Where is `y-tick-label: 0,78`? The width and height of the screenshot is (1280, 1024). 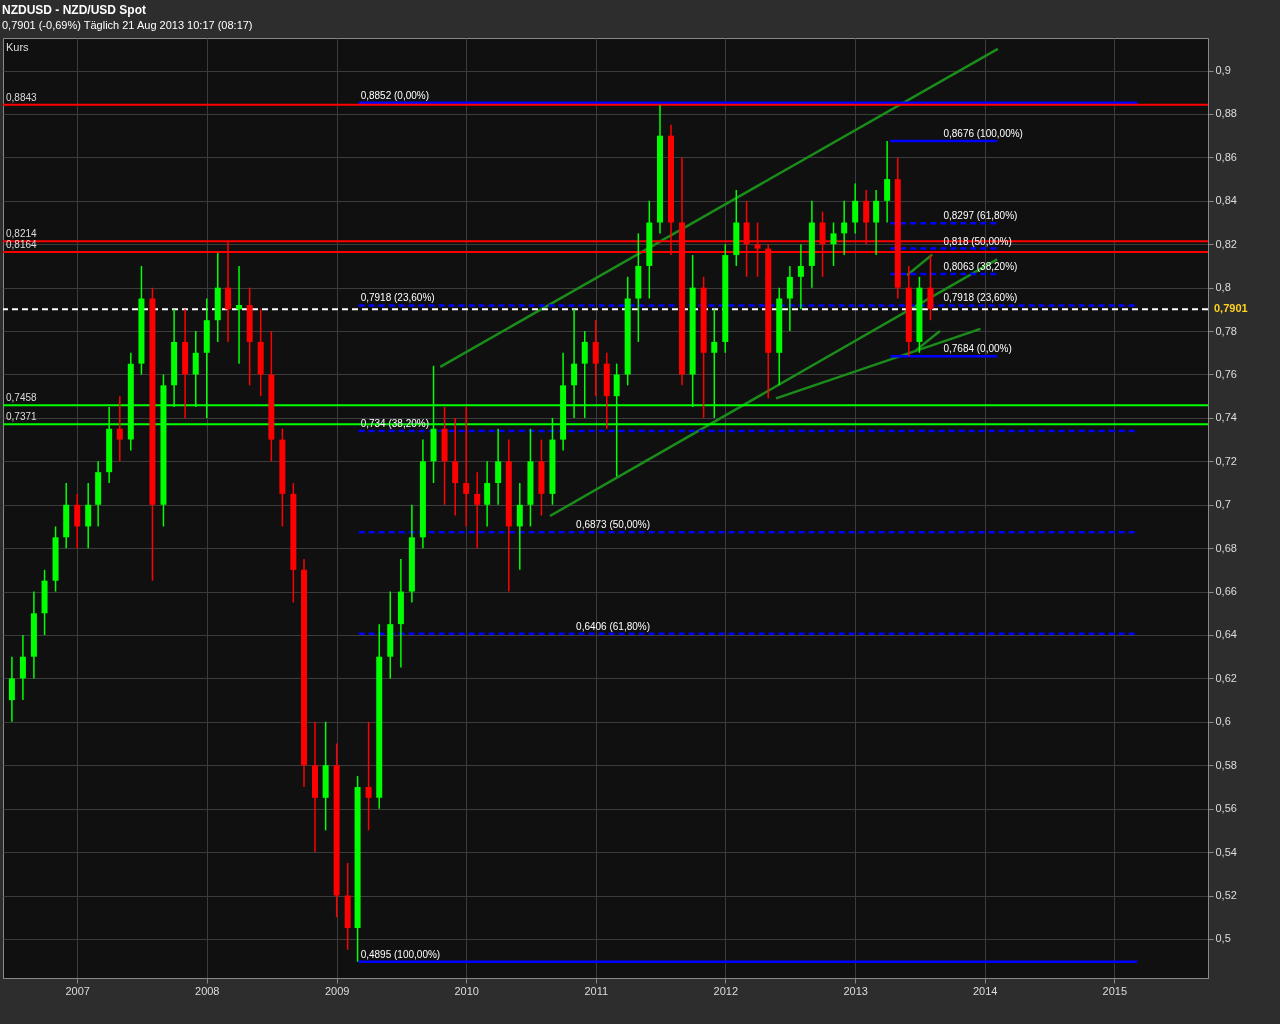 y-tick-label: 0,78 is located at coordinates (1226, 330).